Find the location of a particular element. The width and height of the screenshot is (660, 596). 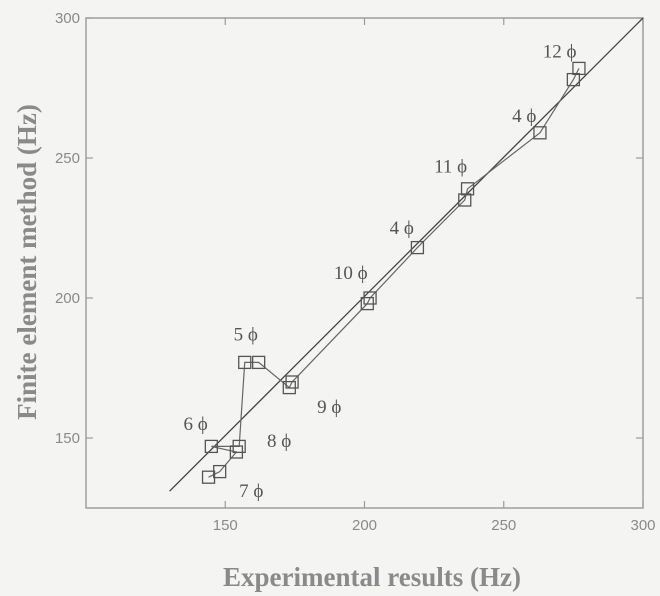

mode-label: 10 ϕ is located at coordinates (351, 273).